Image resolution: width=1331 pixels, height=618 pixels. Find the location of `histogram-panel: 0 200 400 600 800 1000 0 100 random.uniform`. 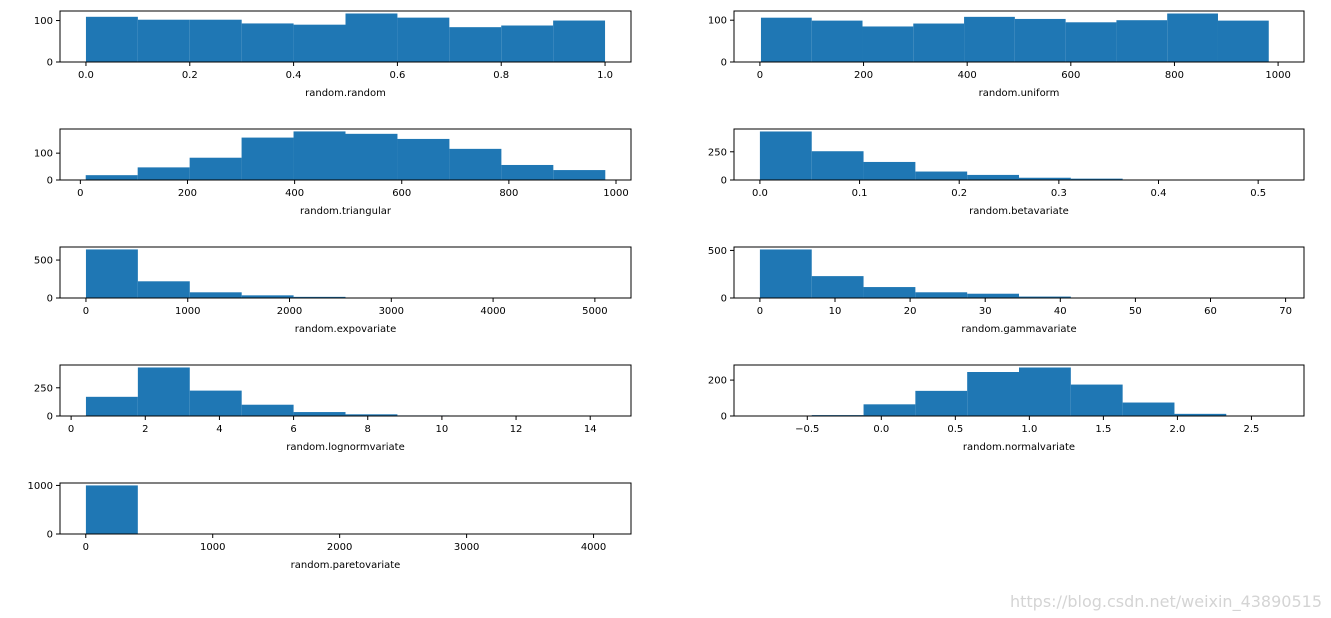

histogram-panel: 0 200 400 600 800 1000 0 100 random.uniform is located at coordinates (1006, 54).